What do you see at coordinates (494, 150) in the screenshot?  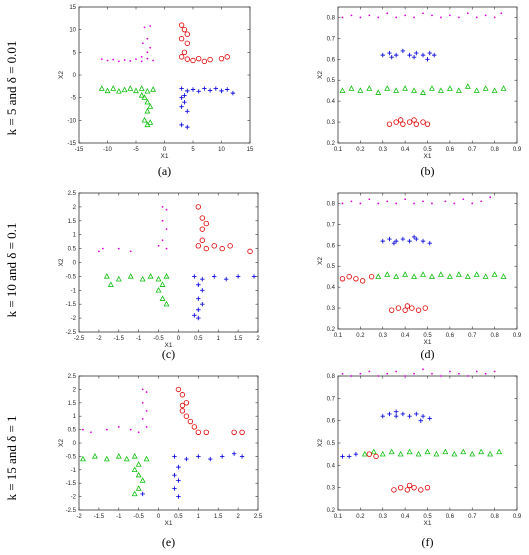 I see `x-tick-label: 0.8` at bounding box center [494, 150].